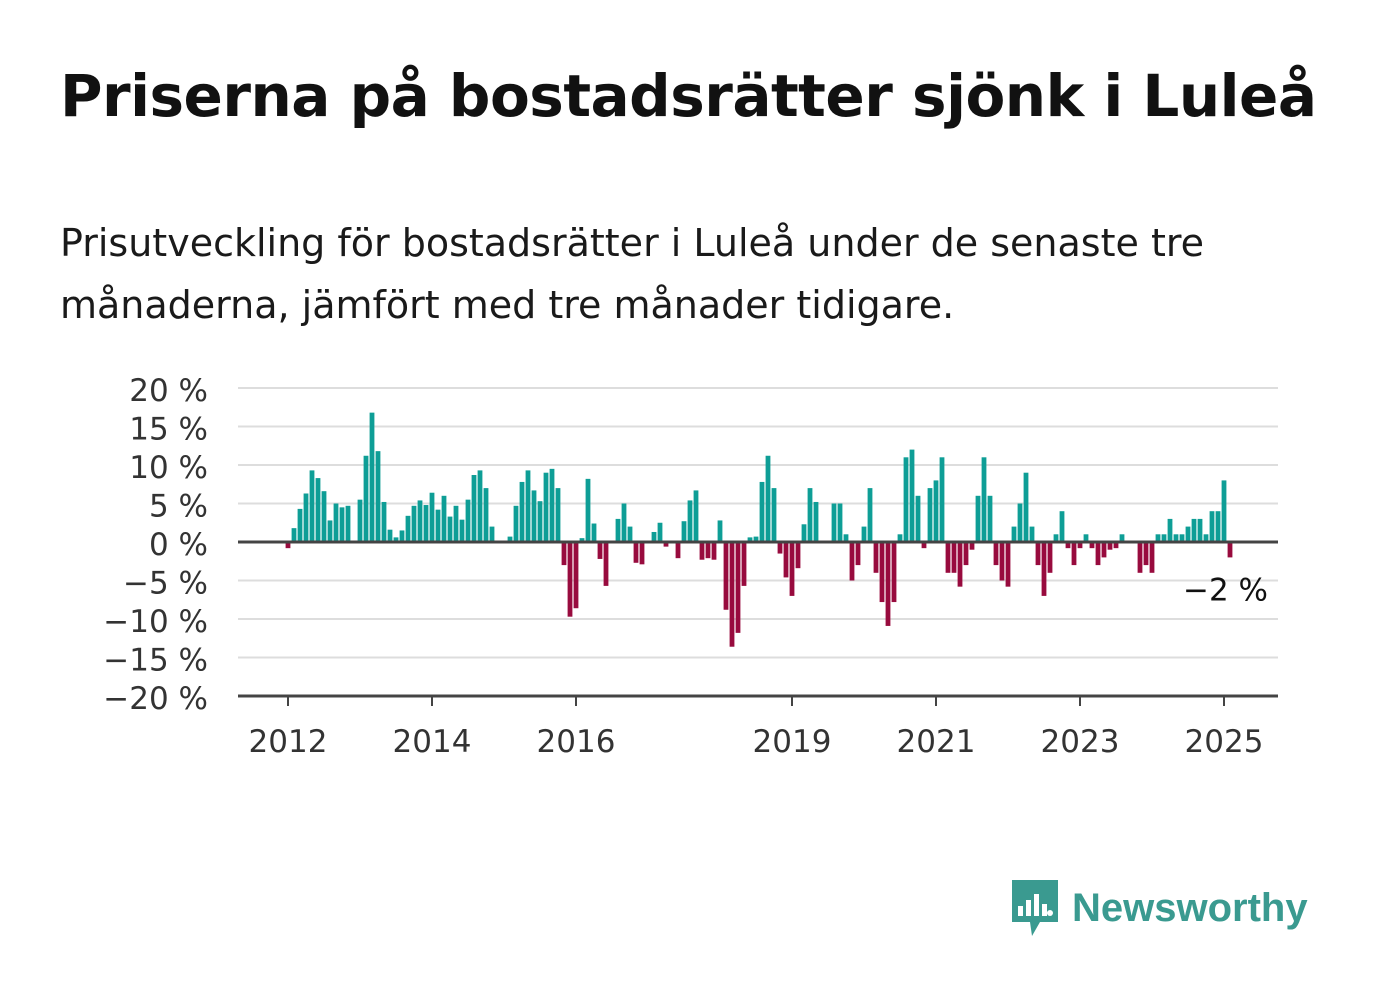  I want to click on x-tick-label: 2012, so click(288, 742).